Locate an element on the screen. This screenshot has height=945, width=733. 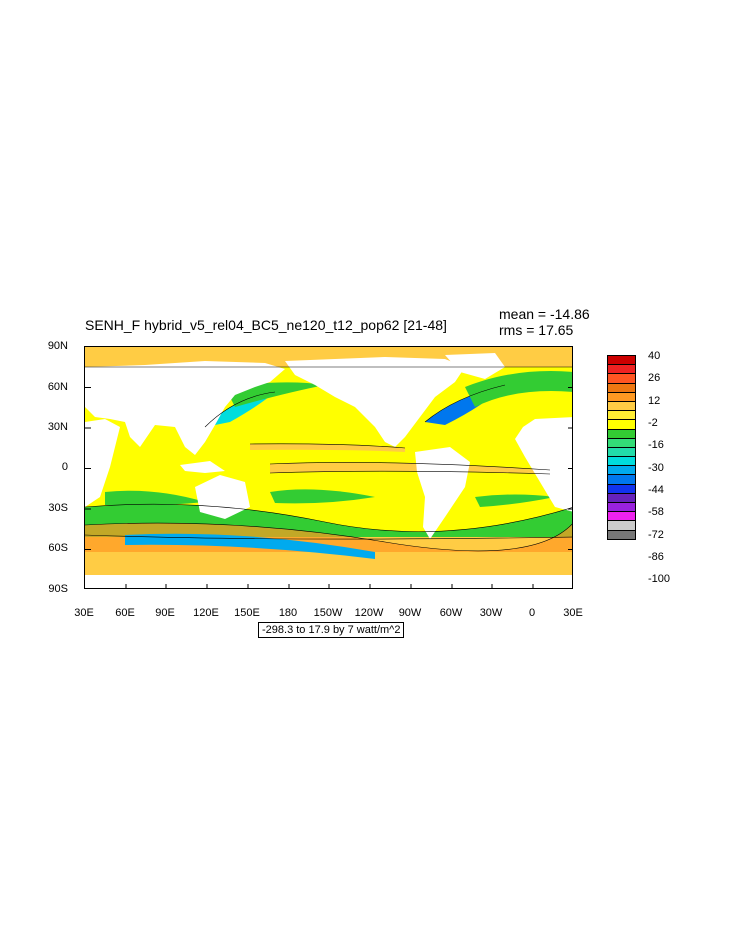
colorbar-label-neg58: -58 is located at coordinates (656, 512).